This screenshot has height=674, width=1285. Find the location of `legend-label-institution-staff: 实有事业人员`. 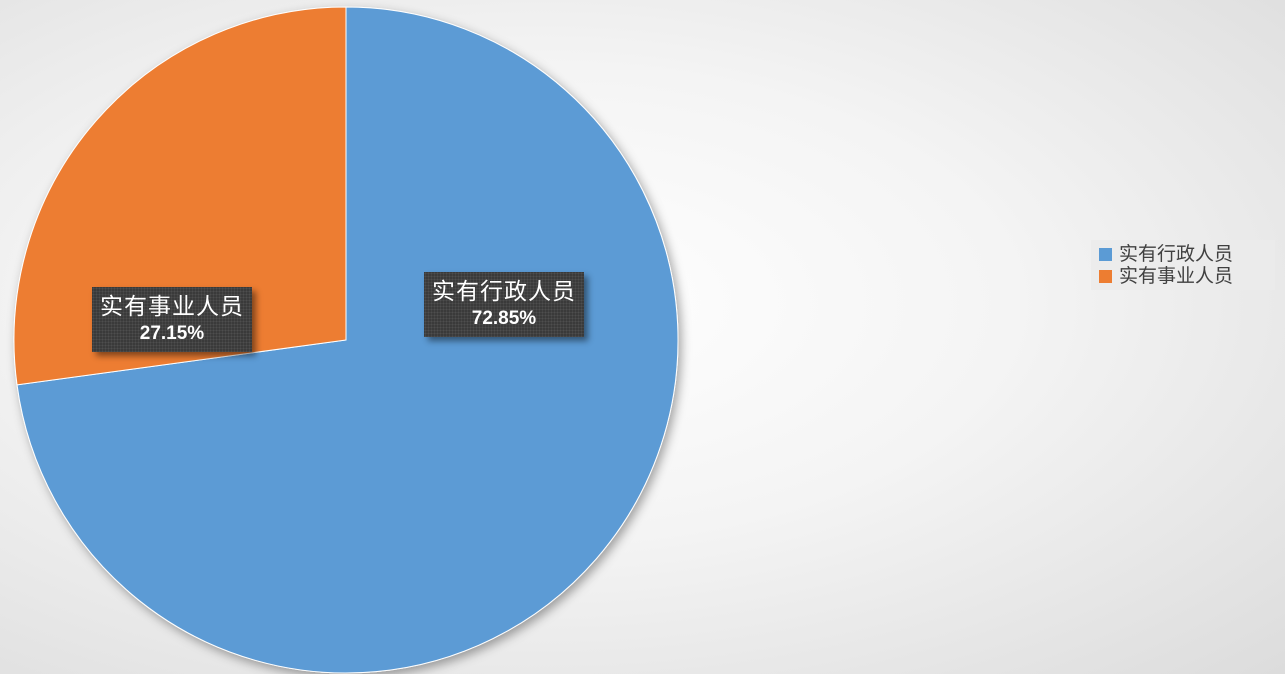

legend-label-institution-staff: 实有事业人员 is located at coordinates (1176, 276).